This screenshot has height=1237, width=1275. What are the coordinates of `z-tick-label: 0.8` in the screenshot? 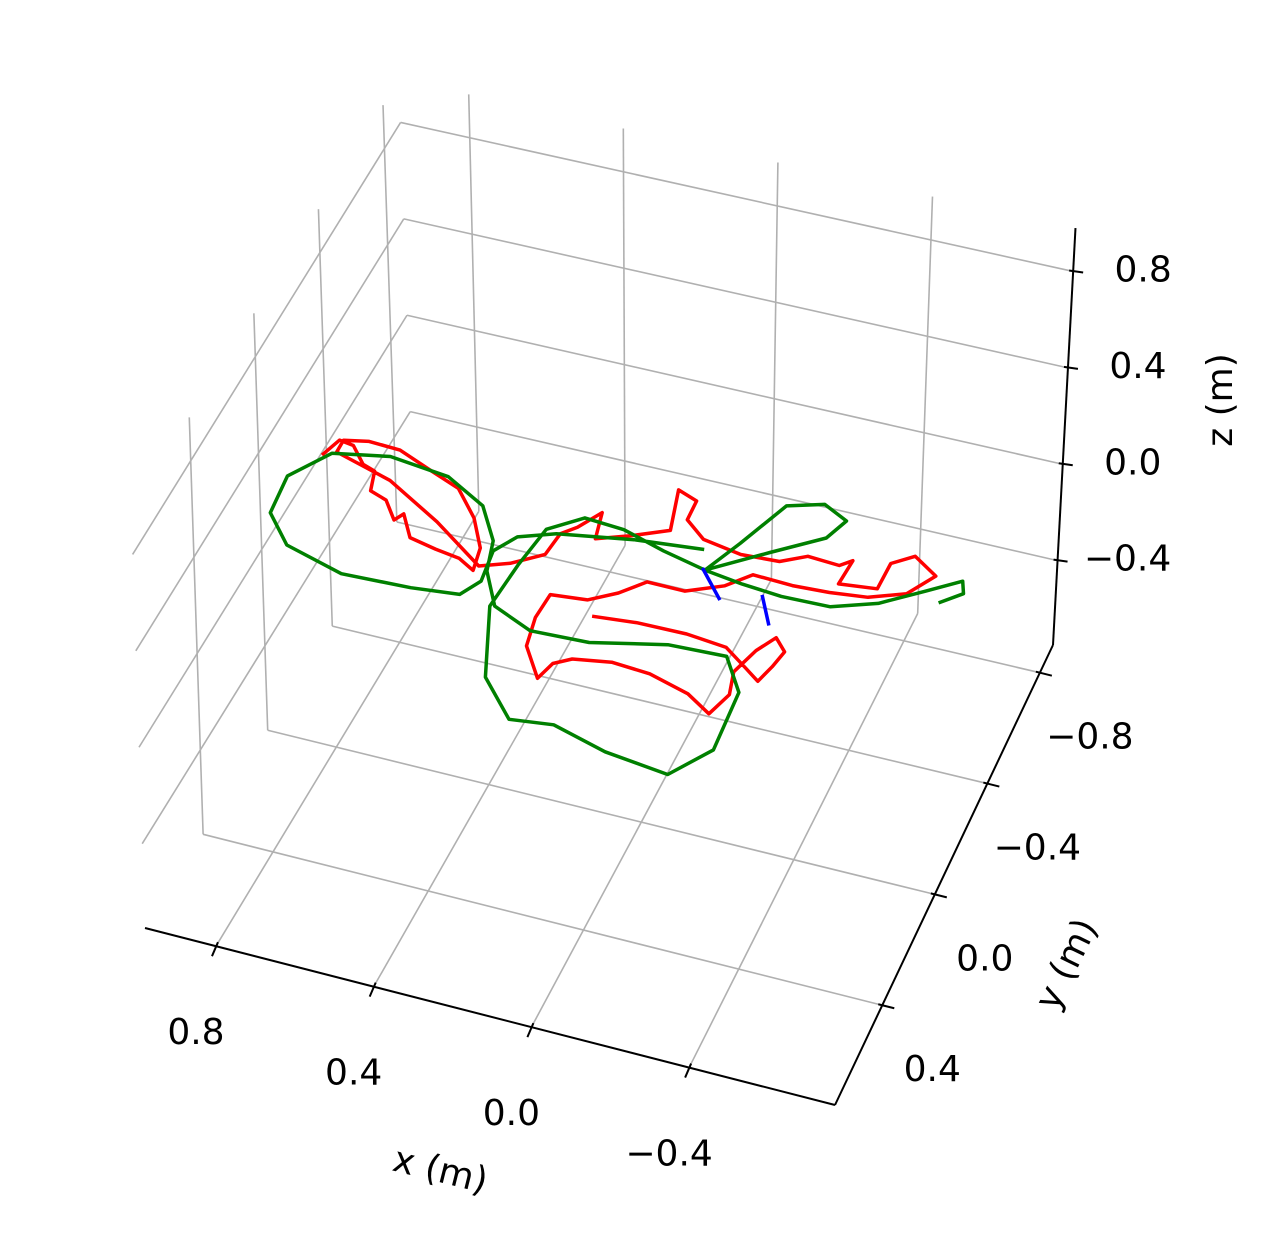 It's located at (1143, 269).